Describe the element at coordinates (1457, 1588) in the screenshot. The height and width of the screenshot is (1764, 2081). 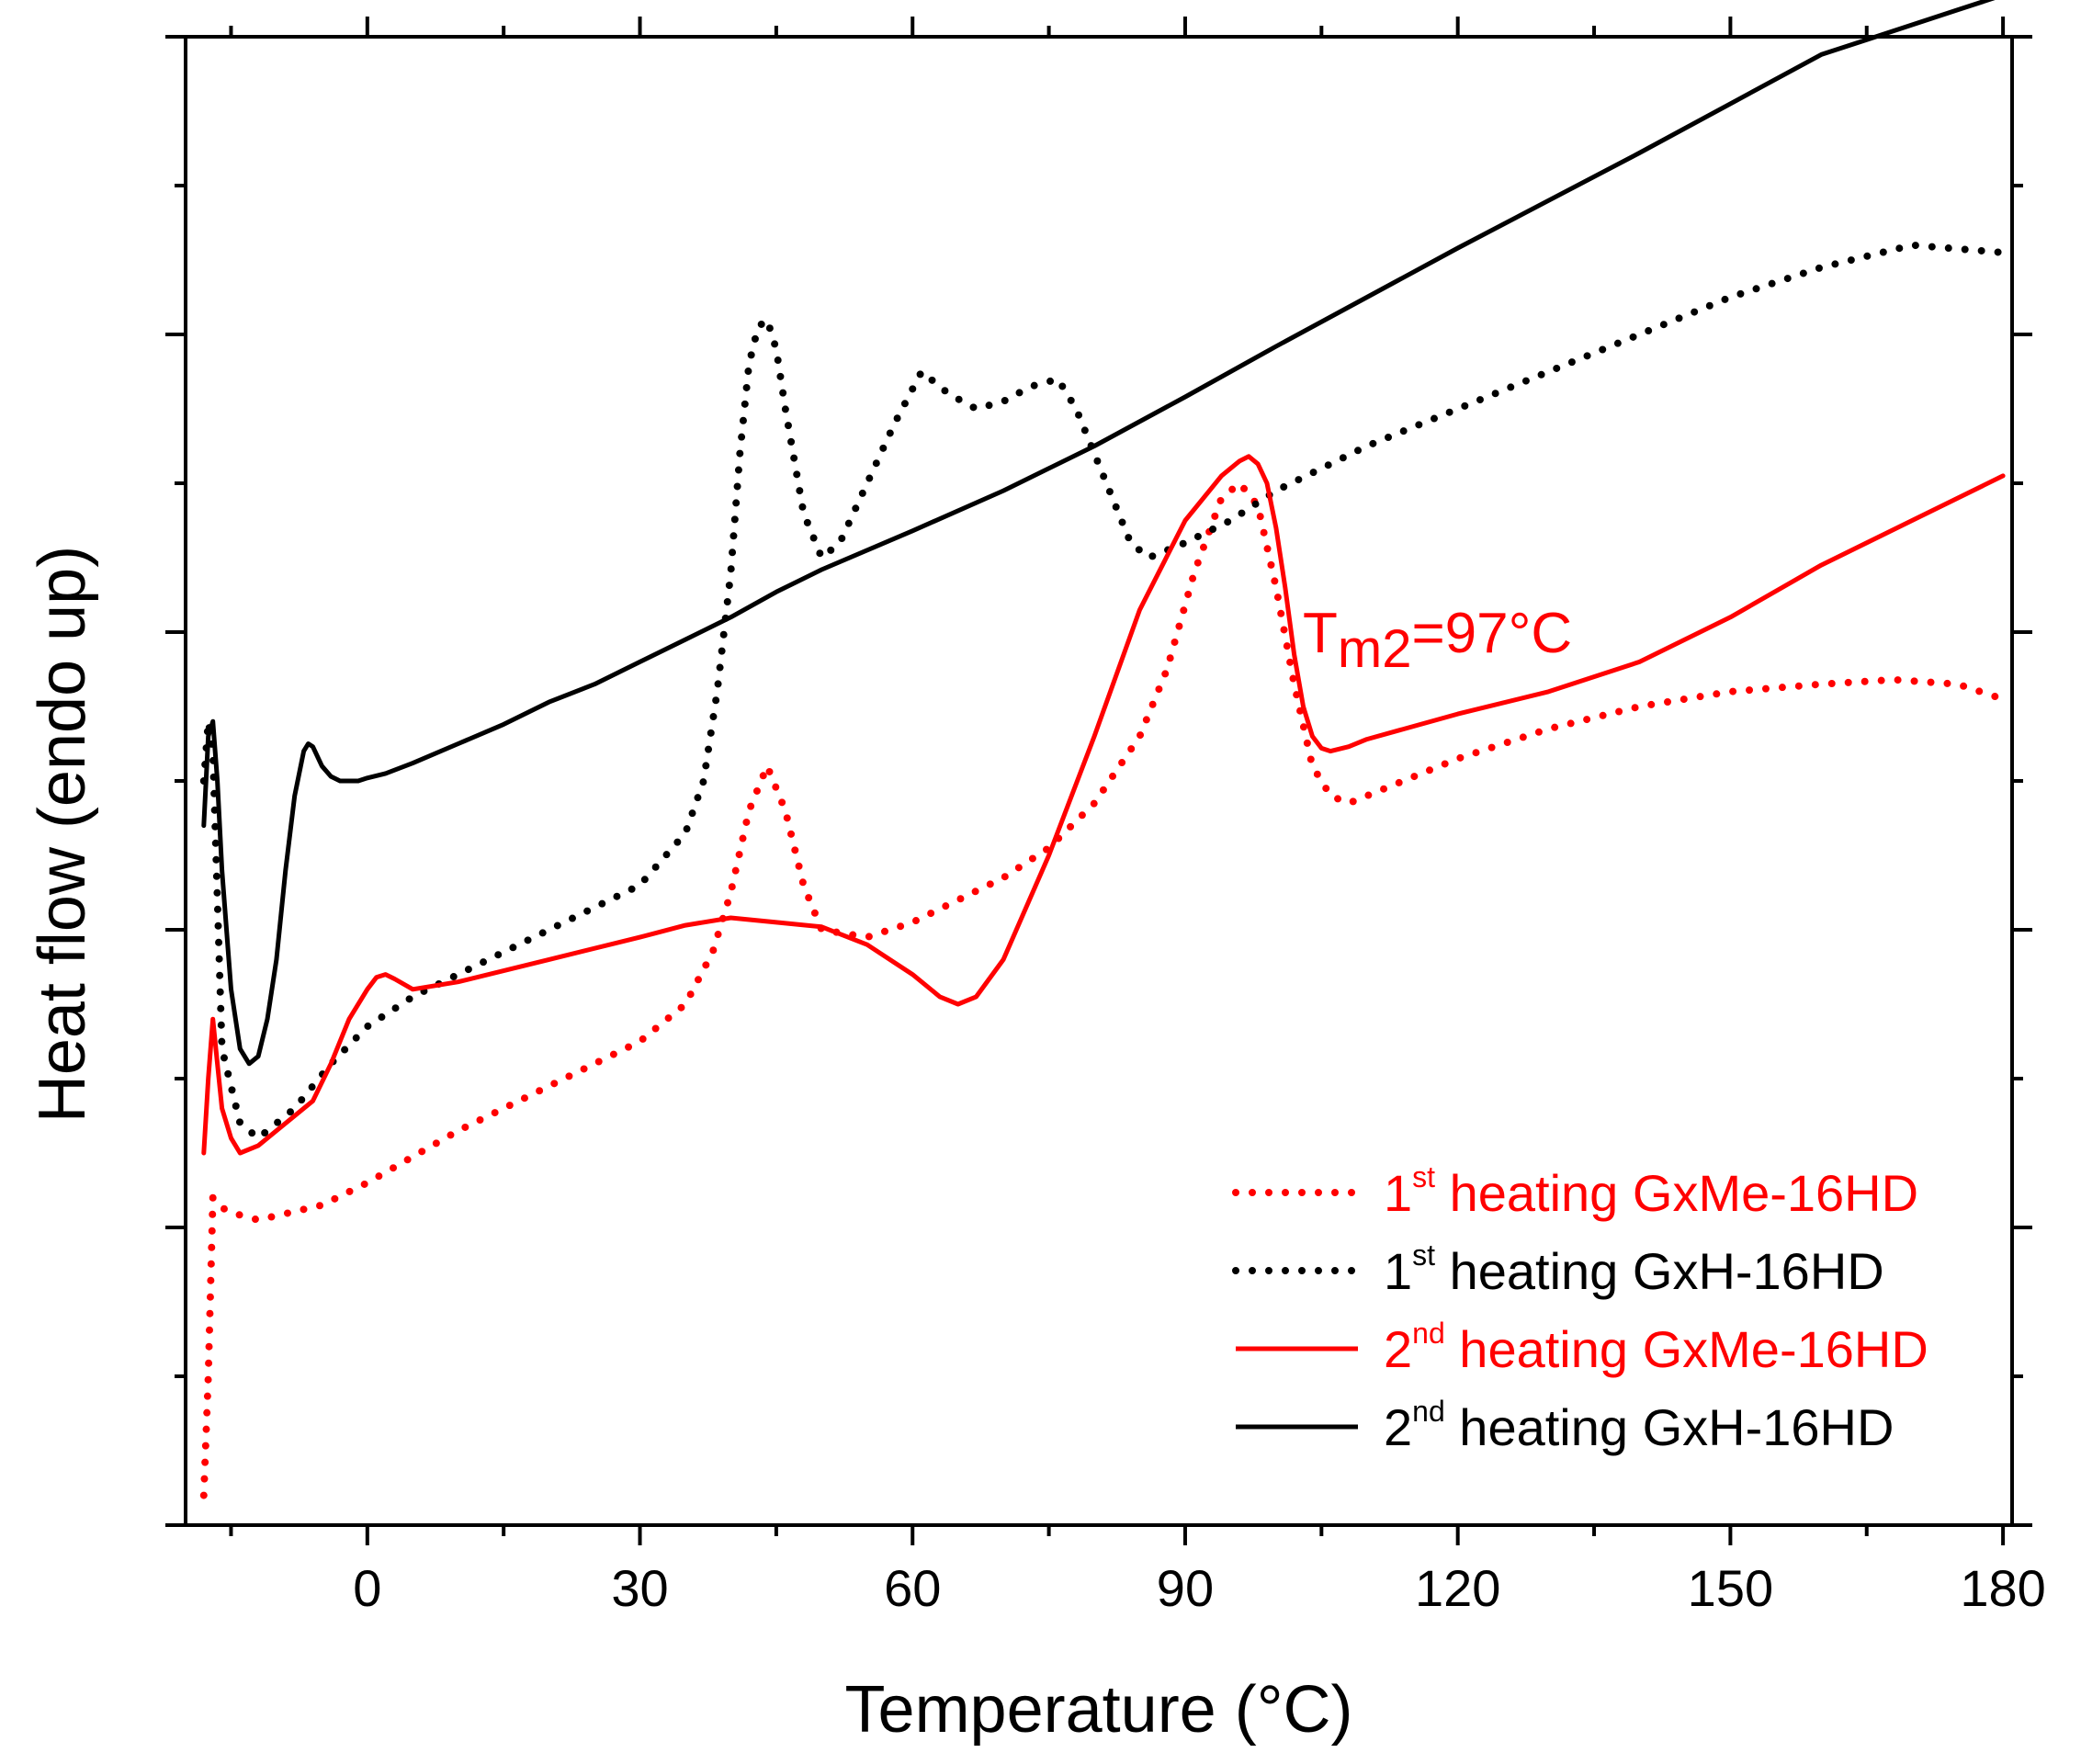
I see `x-tick-label: 120` at that location.